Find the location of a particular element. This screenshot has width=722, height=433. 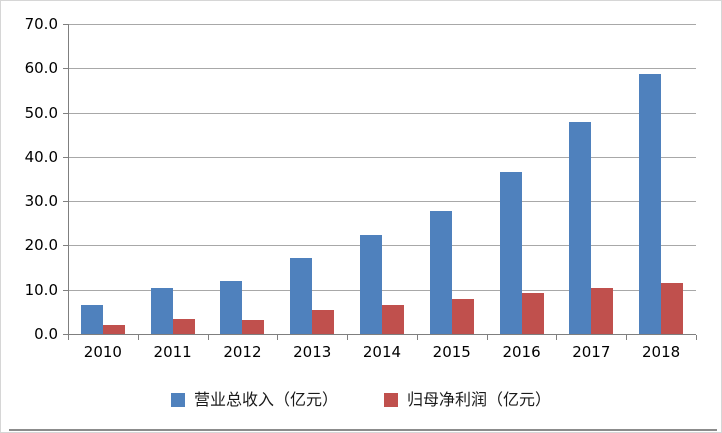

bar-revenue-2017 is located at coordinates (580, 228).